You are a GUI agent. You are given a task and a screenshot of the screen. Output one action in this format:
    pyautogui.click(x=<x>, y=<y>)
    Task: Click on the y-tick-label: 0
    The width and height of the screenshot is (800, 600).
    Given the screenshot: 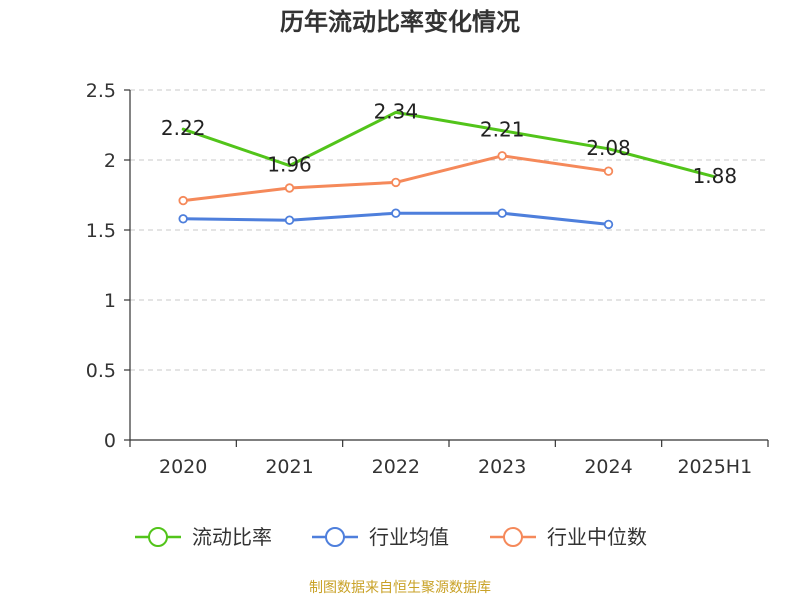 What is the action you would take?
    pyautogui.click(x=110, y=441)
    